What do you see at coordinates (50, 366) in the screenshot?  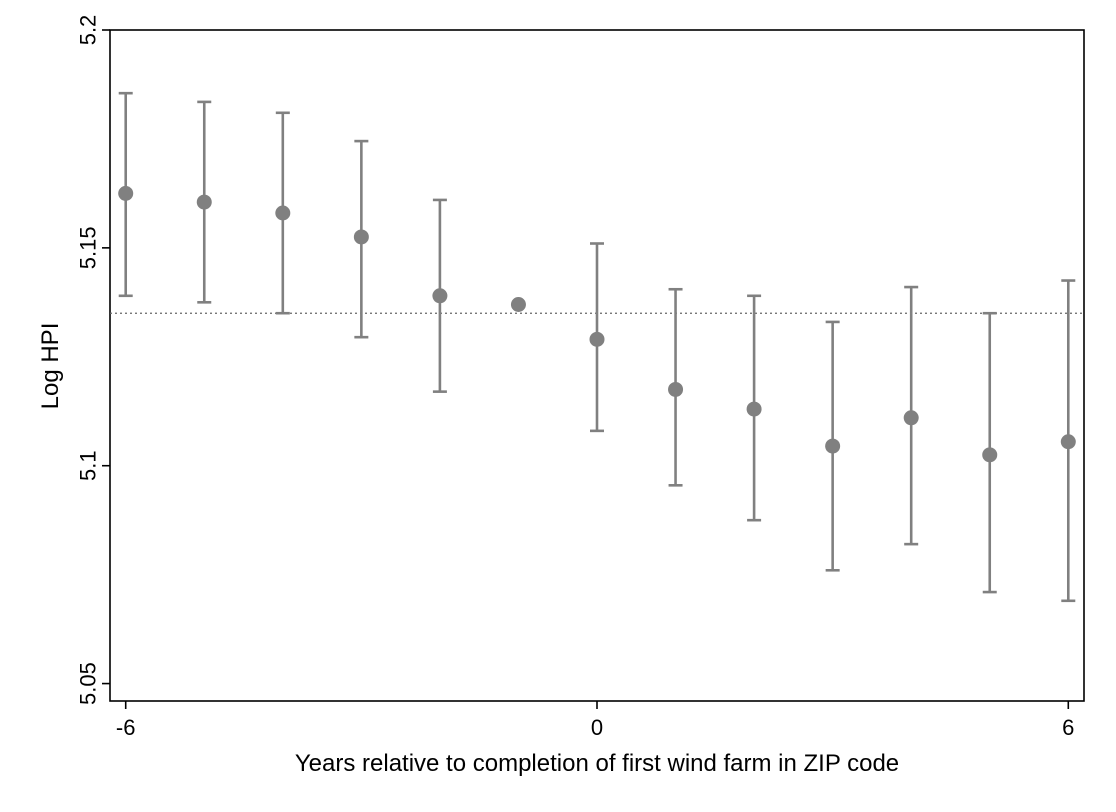 I see `y-axis-title: Log HPI` at bounding box center [50, 366].